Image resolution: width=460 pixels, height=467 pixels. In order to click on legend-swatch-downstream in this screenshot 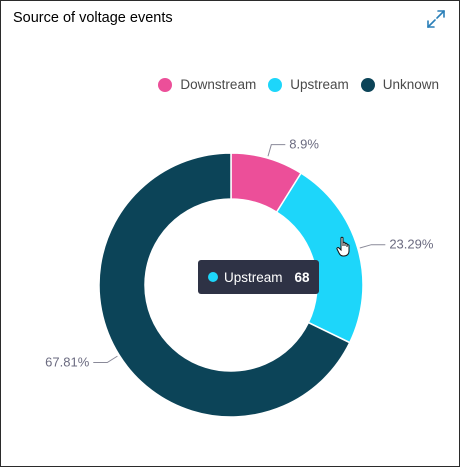, I will do `click(165, 84)`.